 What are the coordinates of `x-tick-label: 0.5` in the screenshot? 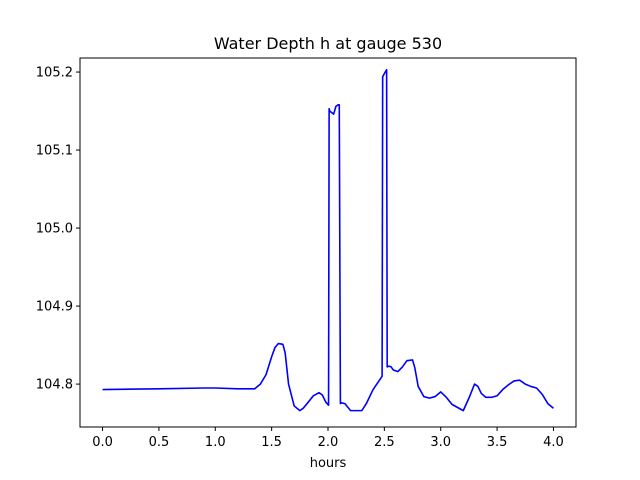 It's located at (159, 442).